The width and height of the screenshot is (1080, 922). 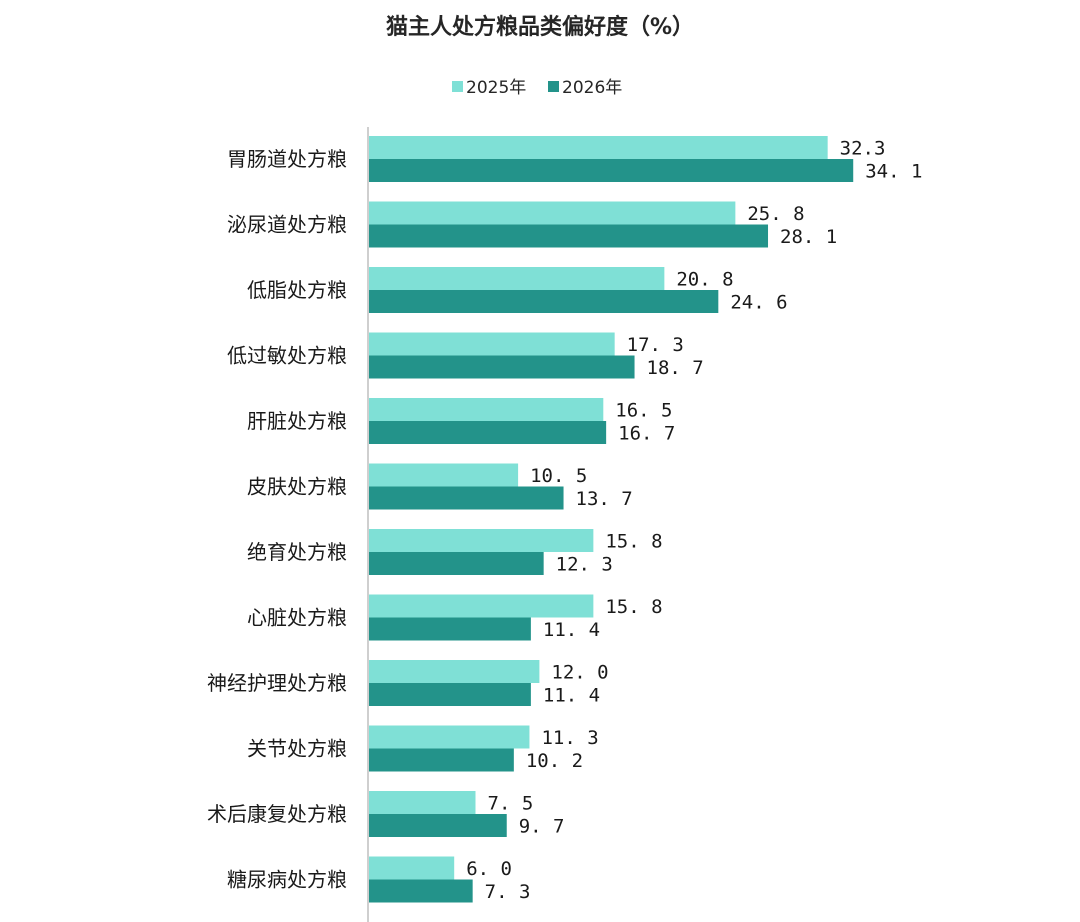 What do you see at coordinates (558, 476) in the screenshot?
I see `data-label-2025: 10. 5` at bounding box center [558, 476].